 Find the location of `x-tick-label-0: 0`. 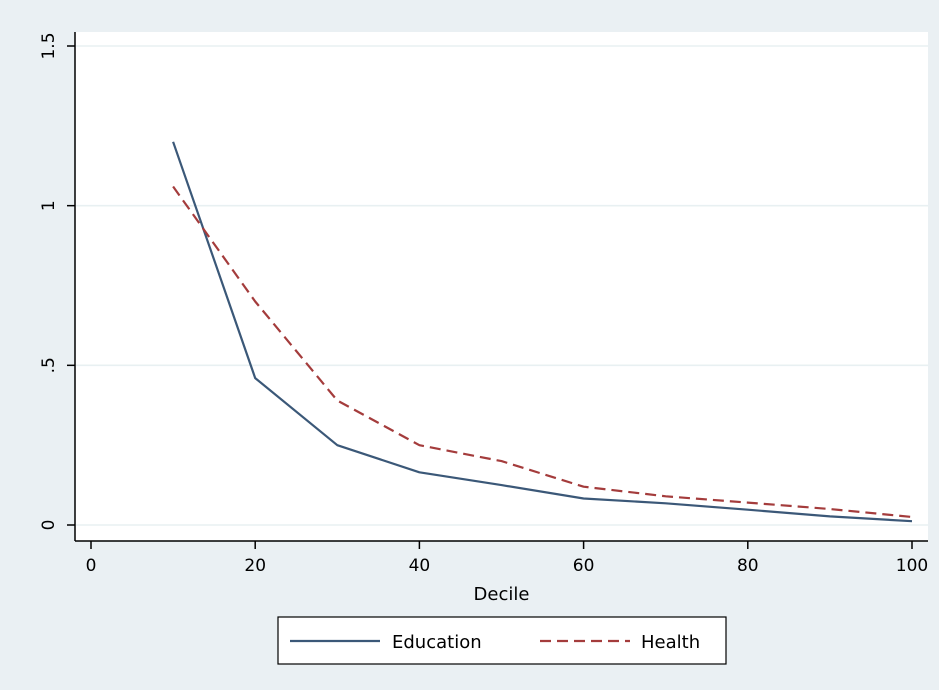

x-tick-label-0: 0 is located at coordinates (91, 566).